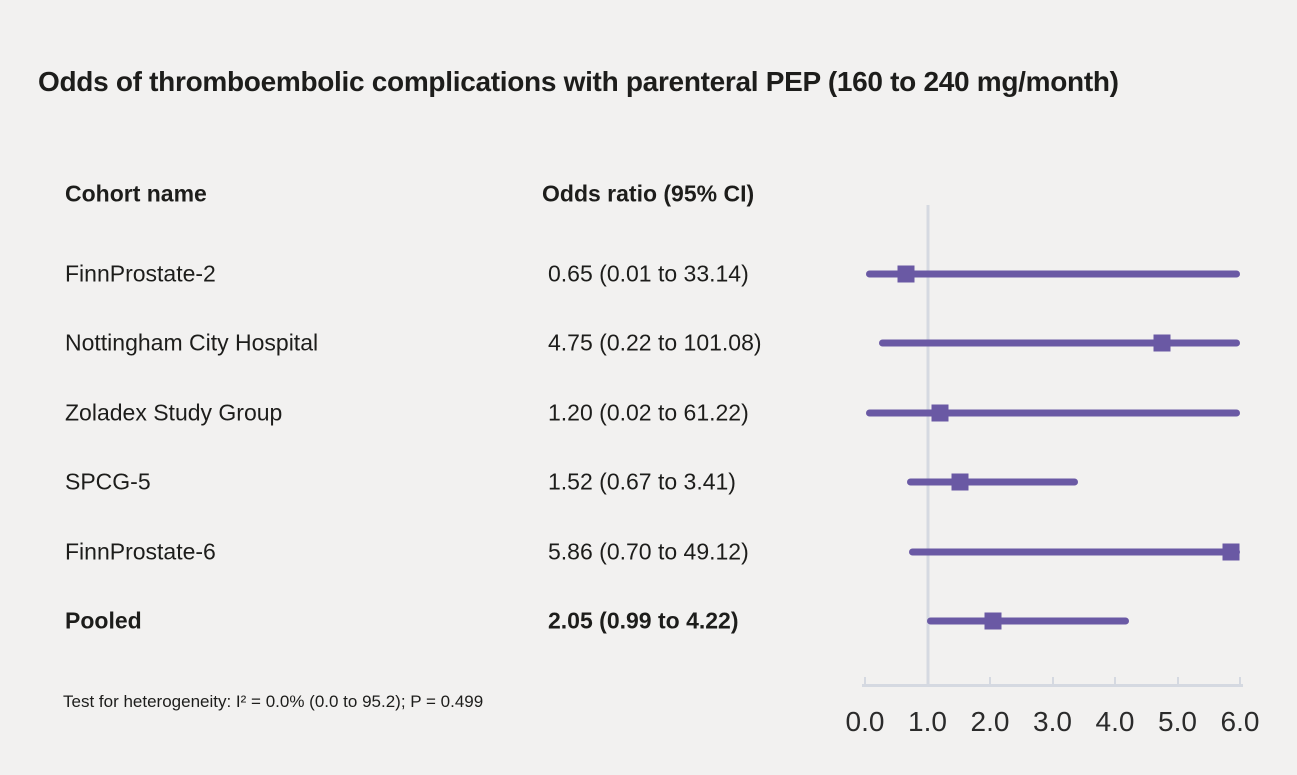 The image size is (1297, 775). What do you see at coordinates (648, 412) in the screenshot?
I see `odds-ratio-value: 1.20 (0.02 to 61.22)` at bounding box center [648, 412].